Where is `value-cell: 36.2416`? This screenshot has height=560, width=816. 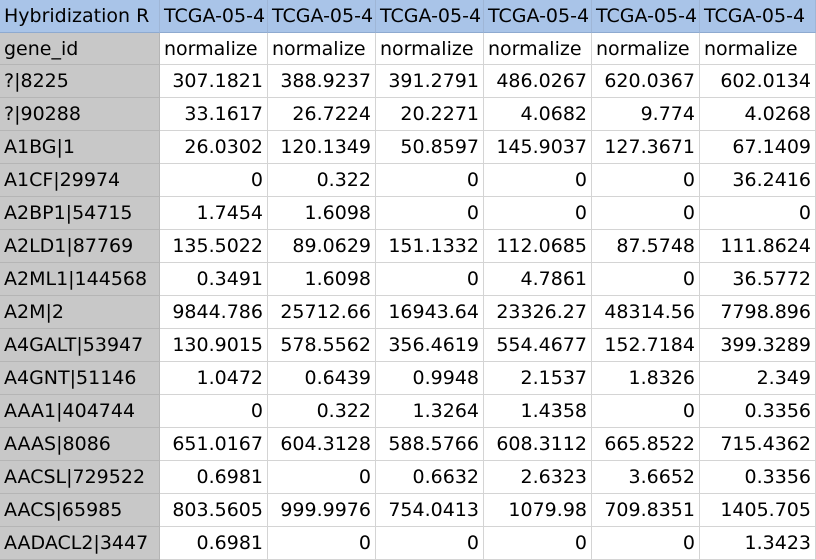 value-cell: 36.2416 is located at coordinates (758, 180).